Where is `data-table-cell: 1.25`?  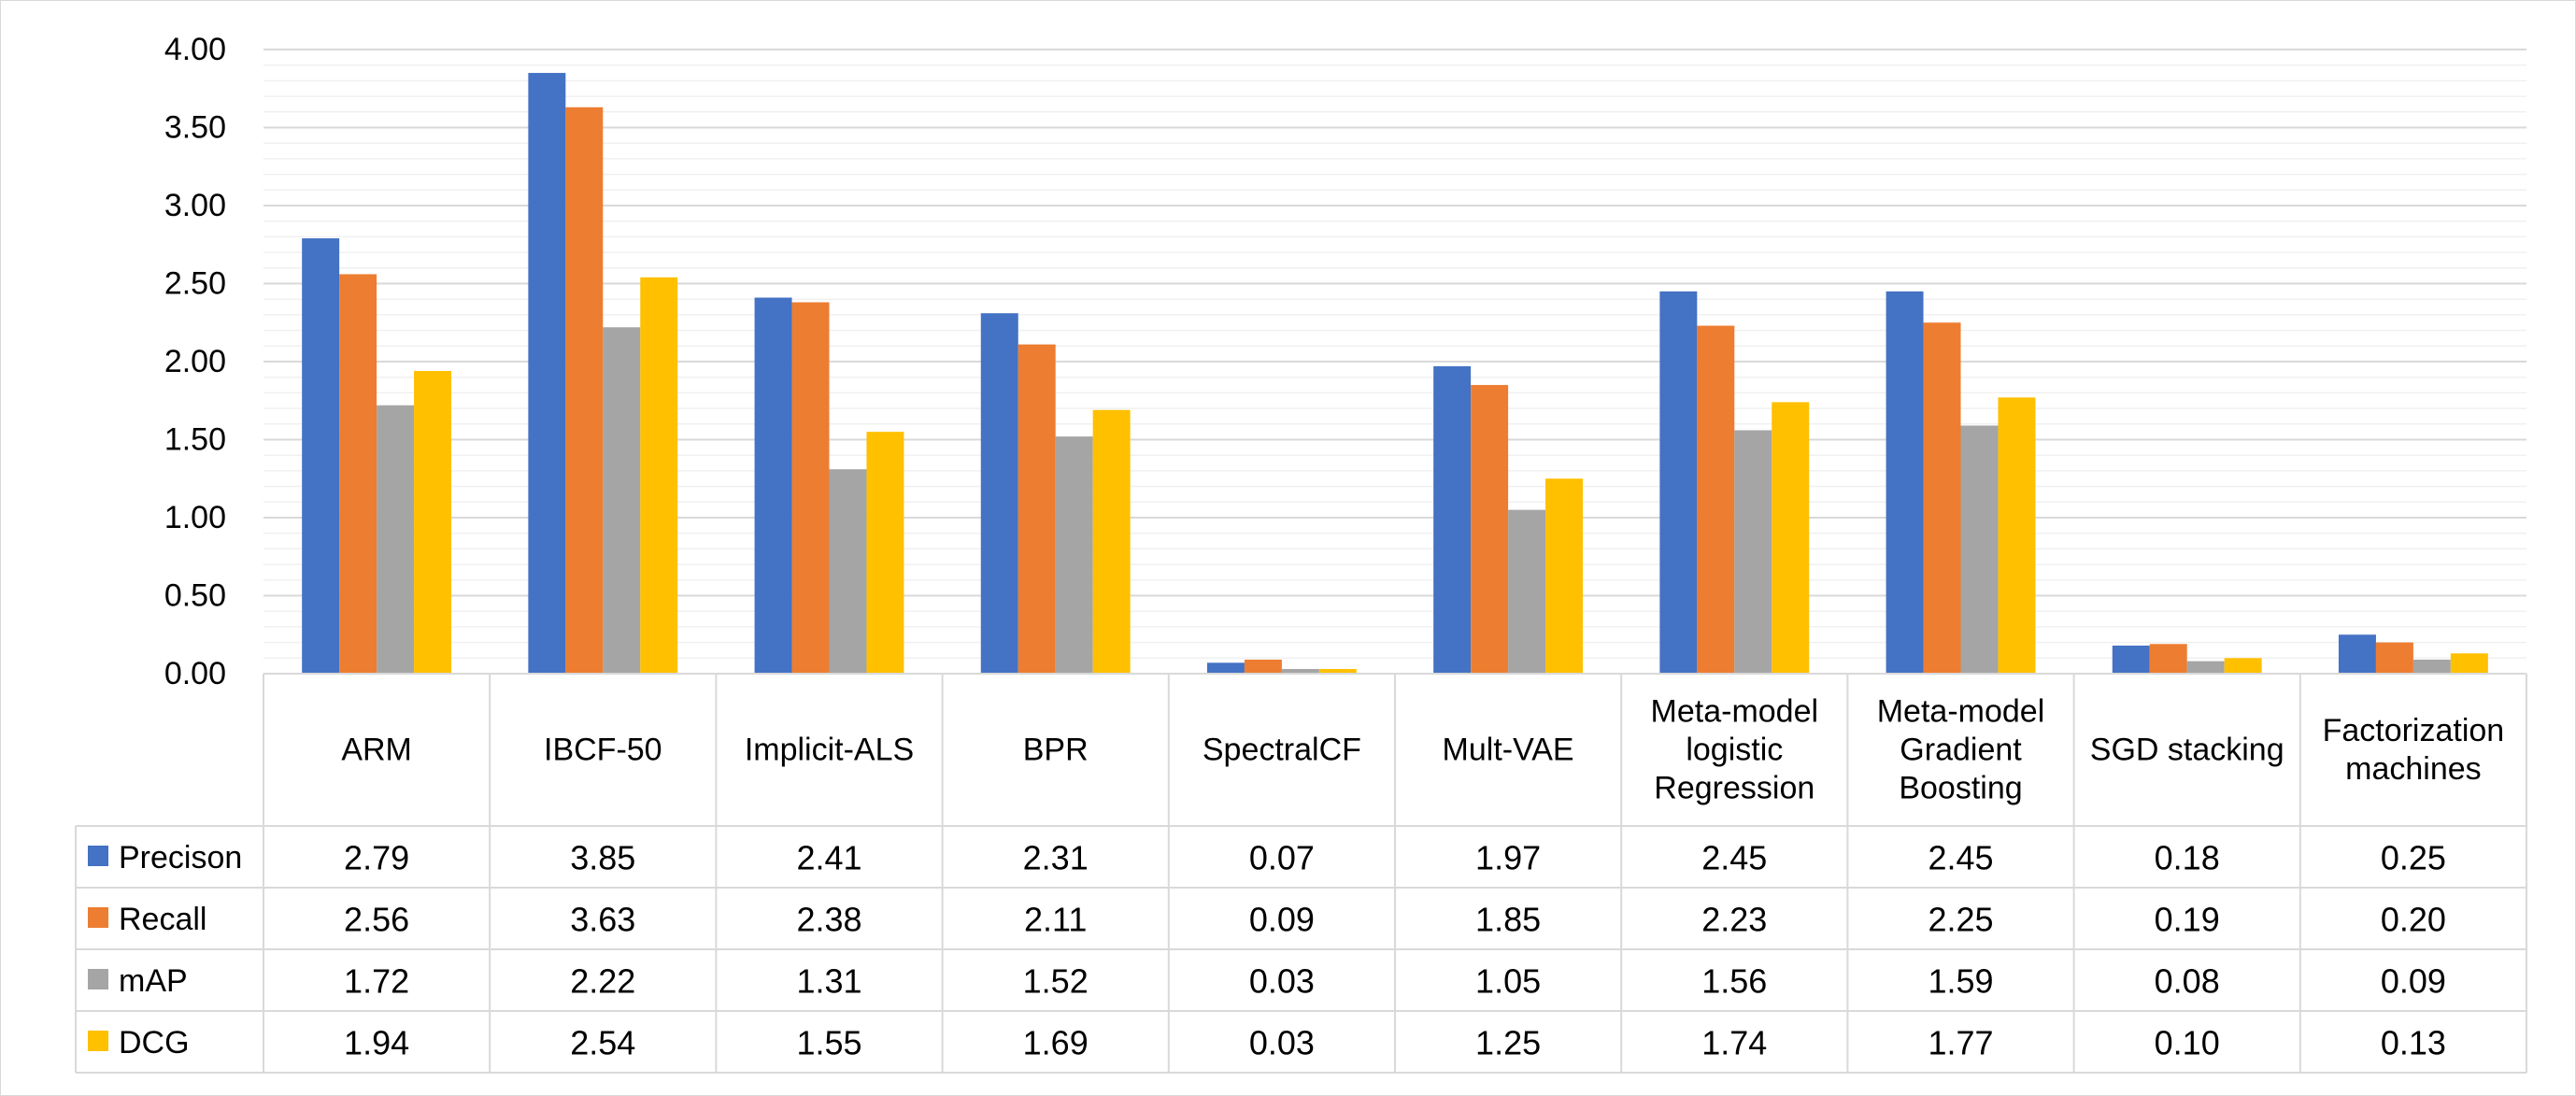 data-table-cell: 1.25 is located at coordinates (1508, 1043).